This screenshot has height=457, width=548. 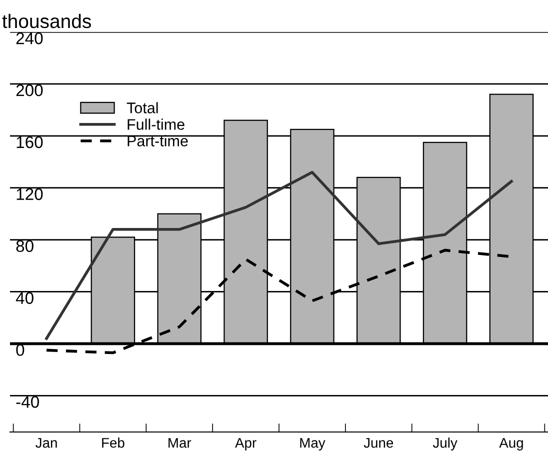 I want to click on legend-label: Total, so click(x=142, y=108).